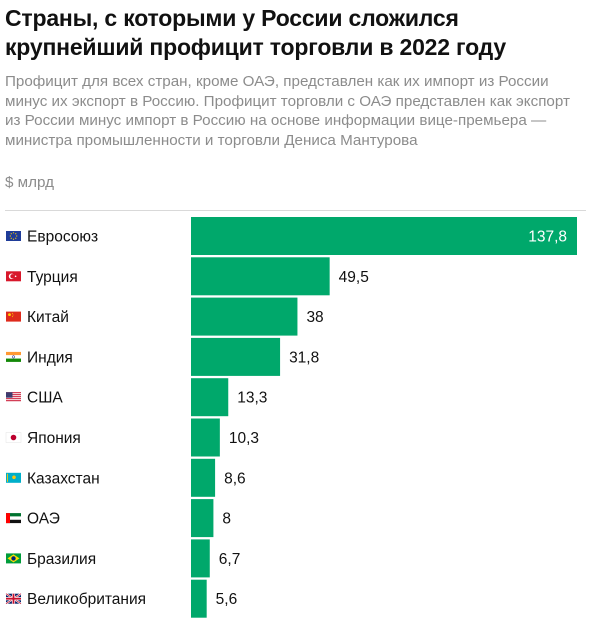 This screenshot has height=627, width=591. I want to click on china-flag-icon, so click(13, 316).